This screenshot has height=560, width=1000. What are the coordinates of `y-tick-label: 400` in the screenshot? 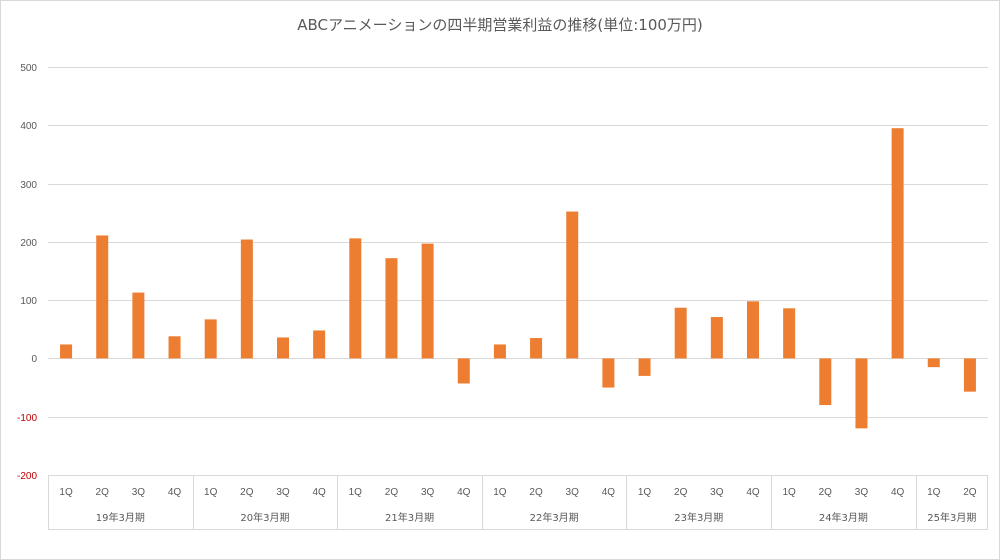 It's located at (28, 126).